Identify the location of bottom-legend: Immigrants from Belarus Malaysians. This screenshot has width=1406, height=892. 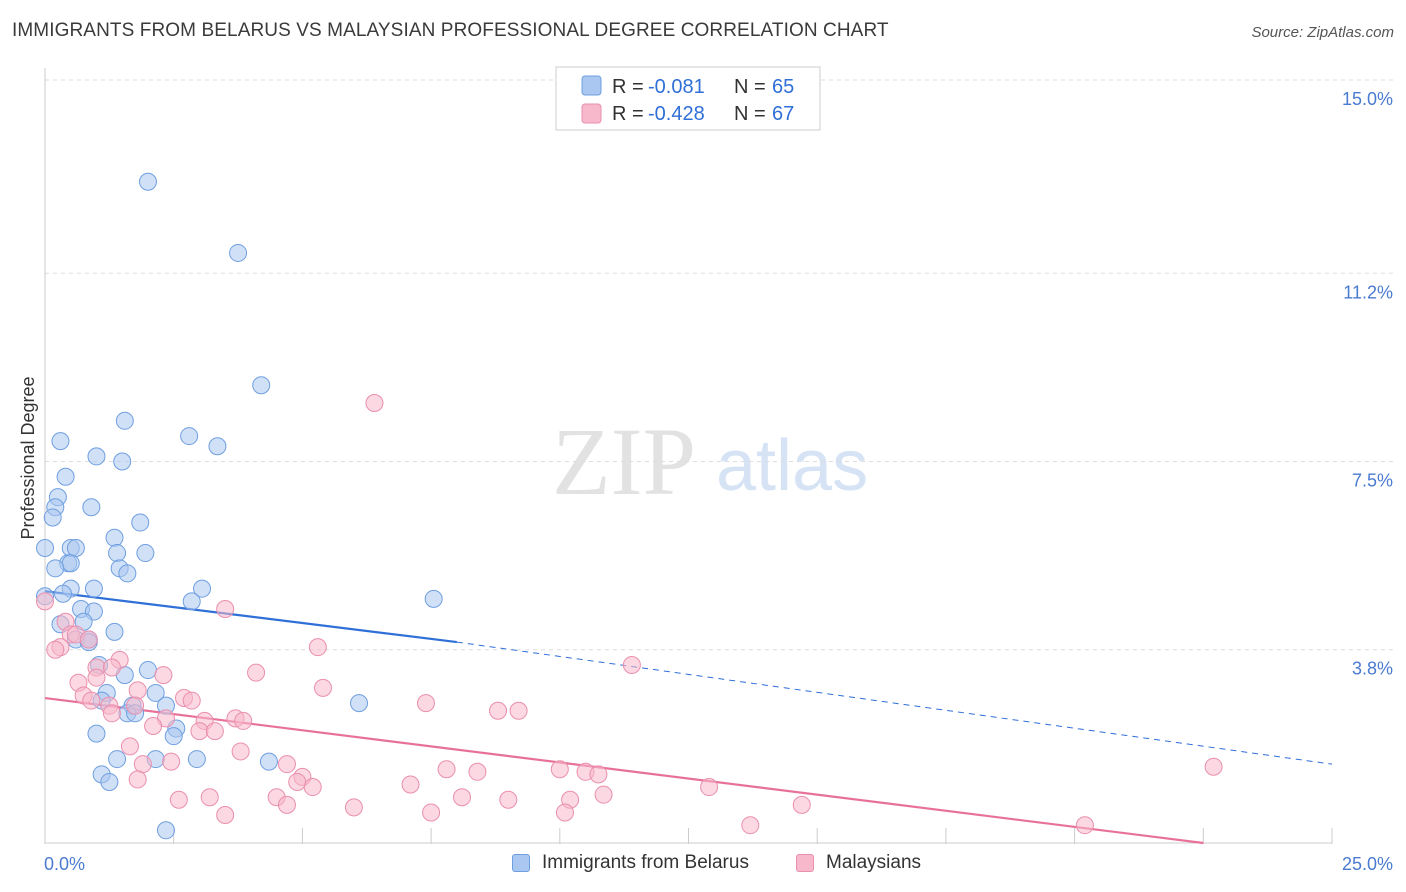
(703, 865).